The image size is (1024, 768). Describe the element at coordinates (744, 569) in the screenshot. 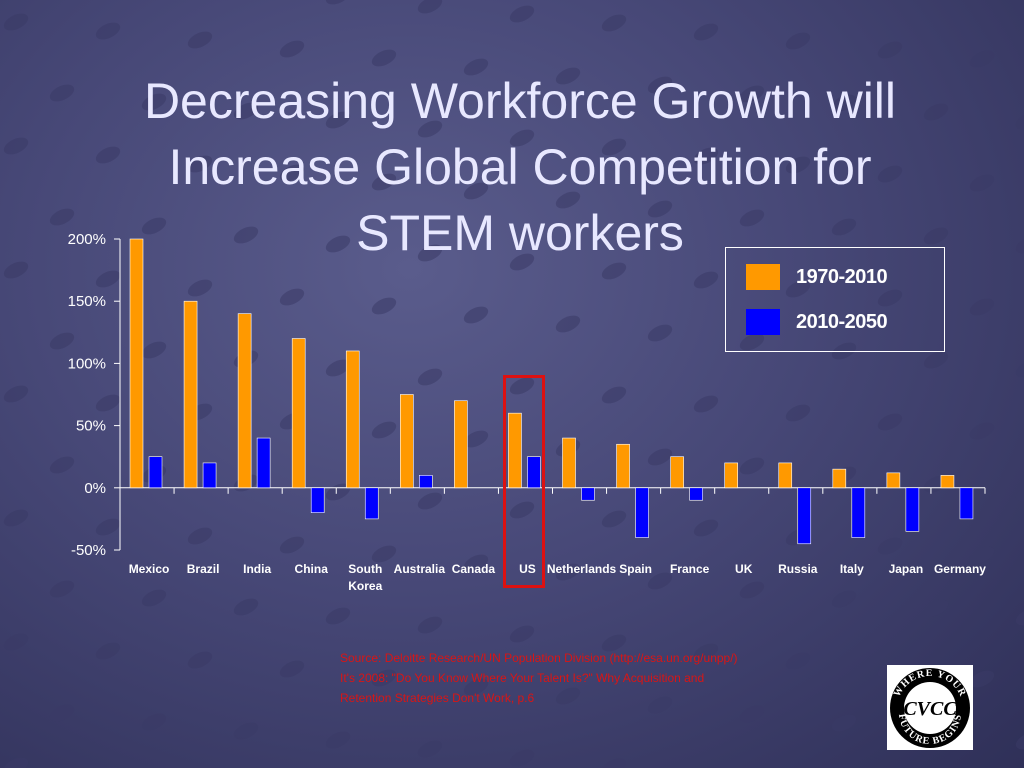

I see `x-category-label: UK` at that location.